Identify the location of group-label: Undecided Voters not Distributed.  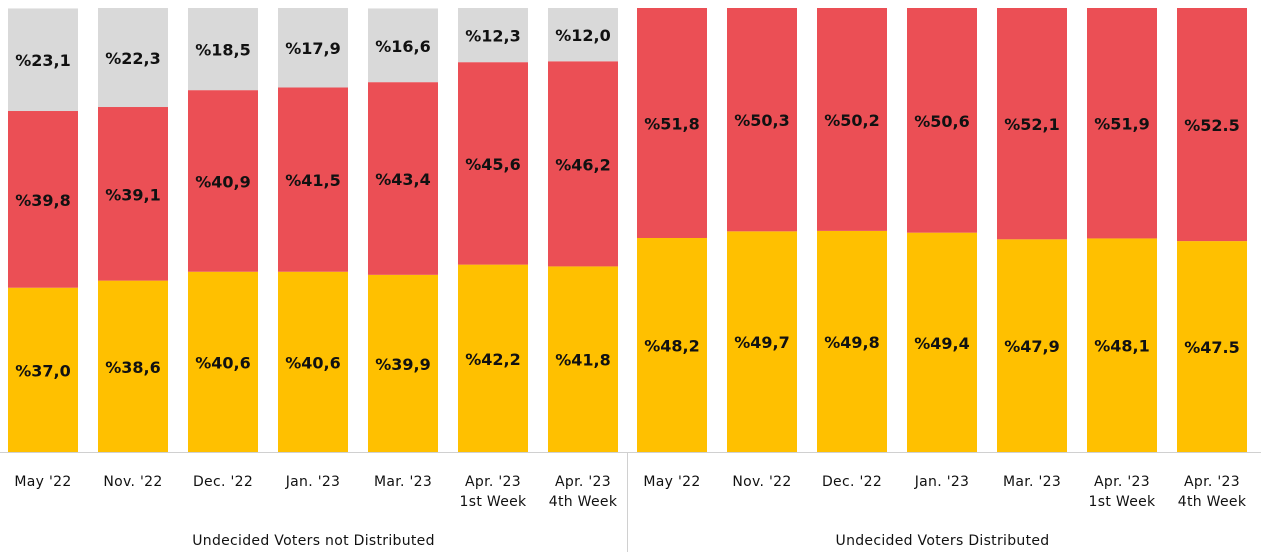
(313, 541).